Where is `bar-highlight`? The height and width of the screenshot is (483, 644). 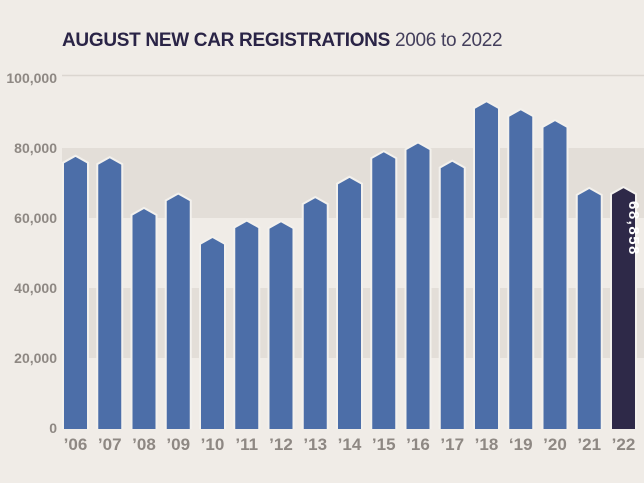
bar-highlight is located at coordinates (623, 307).